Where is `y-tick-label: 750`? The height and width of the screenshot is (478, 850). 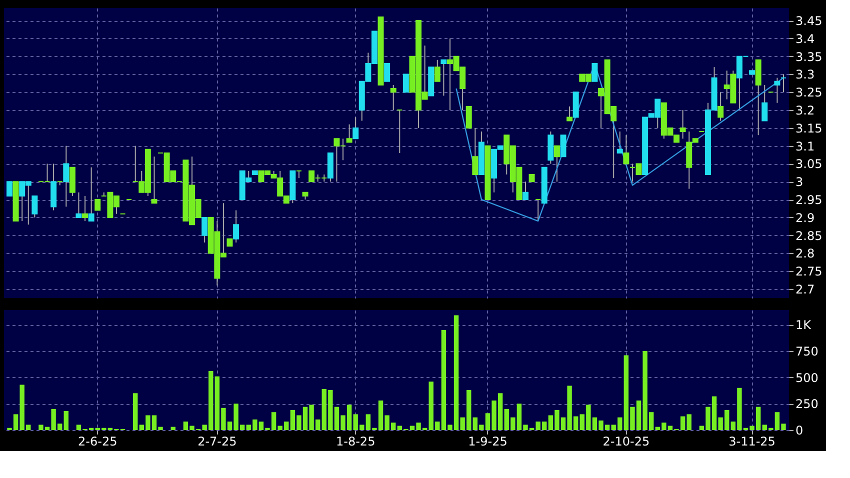 y-tick-label: 750 is located at coordinates (807, 351).